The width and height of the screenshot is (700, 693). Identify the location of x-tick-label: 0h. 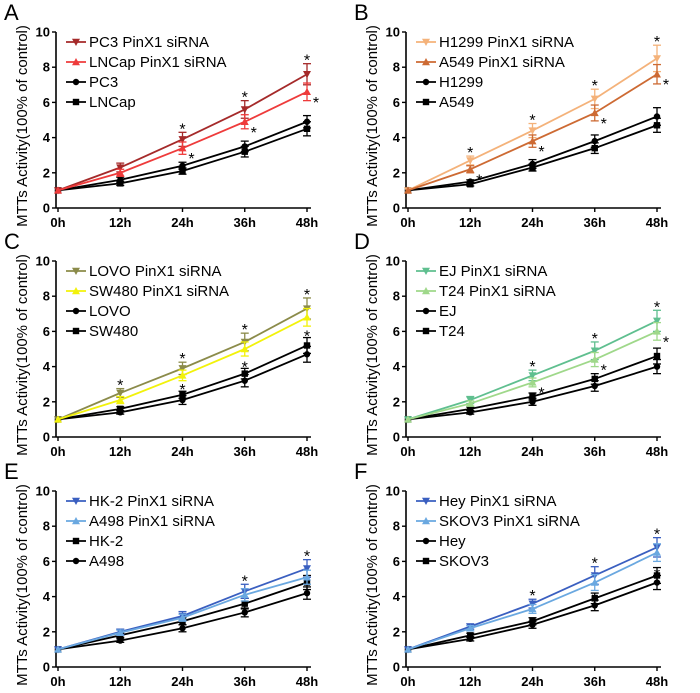
(57, 222).